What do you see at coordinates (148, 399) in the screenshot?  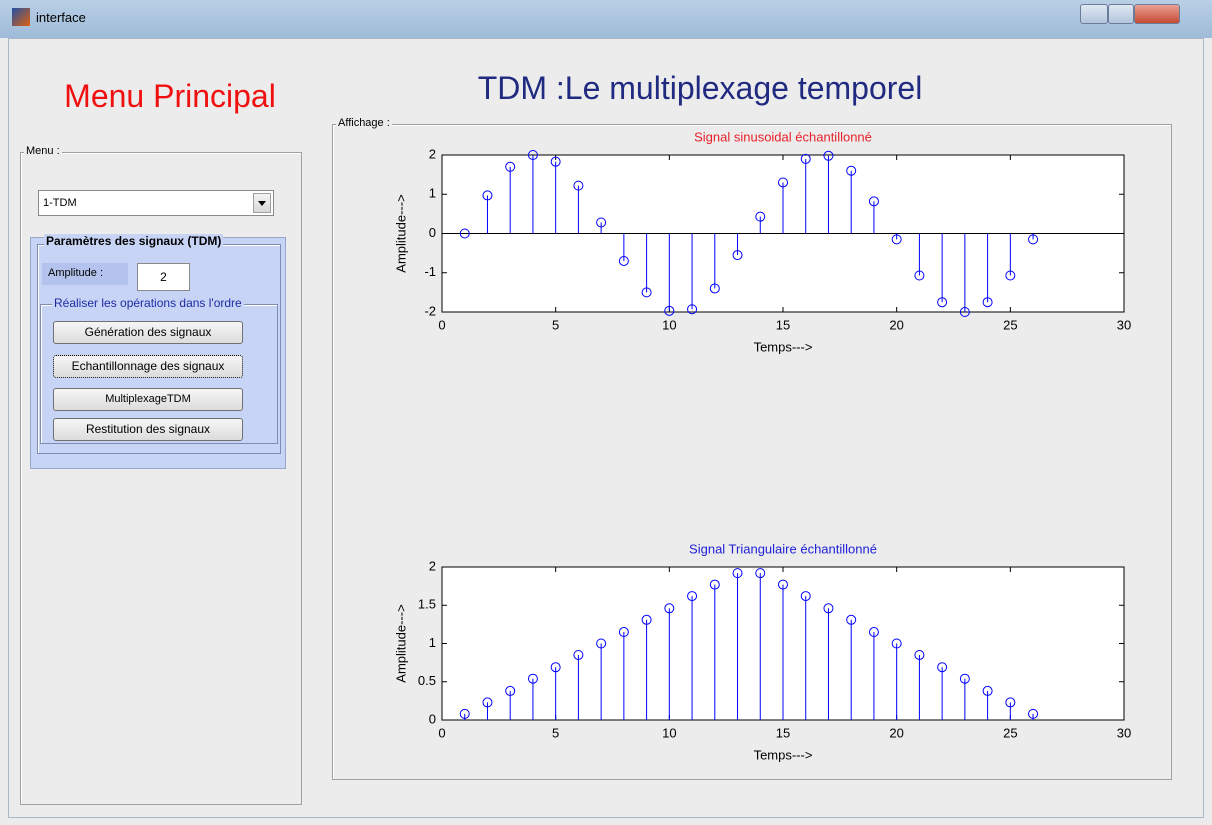 I see `button: MultiplexageTDM` at bounding box center [148, 399].